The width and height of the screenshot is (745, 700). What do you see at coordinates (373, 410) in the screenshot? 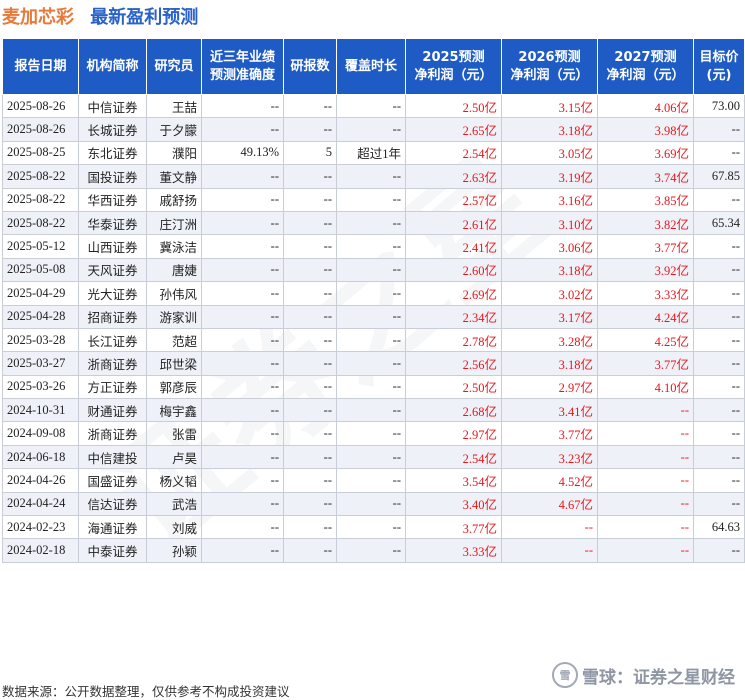
I see `table-row: 2024-10-31 财通证券 梅宇鑫 -- -- -- 2.68亿 3.41亿 -- --` at bounding box center [373, 410].